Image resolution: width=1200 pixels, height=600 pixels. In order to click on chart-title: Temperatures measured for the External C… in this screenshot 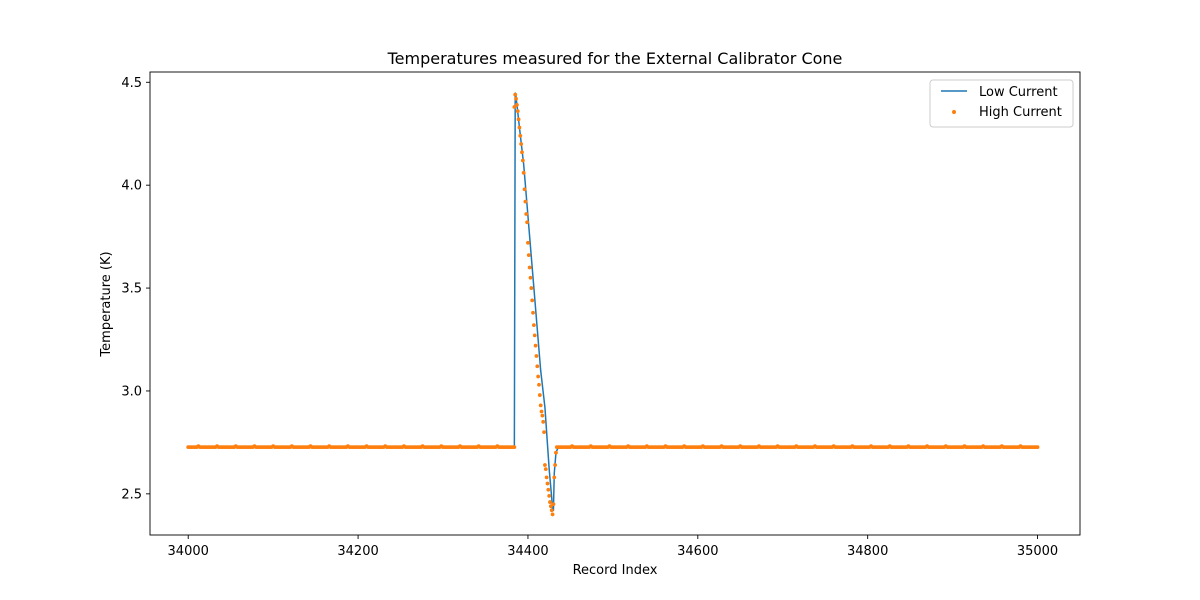, I will do `click(615, 58)`.